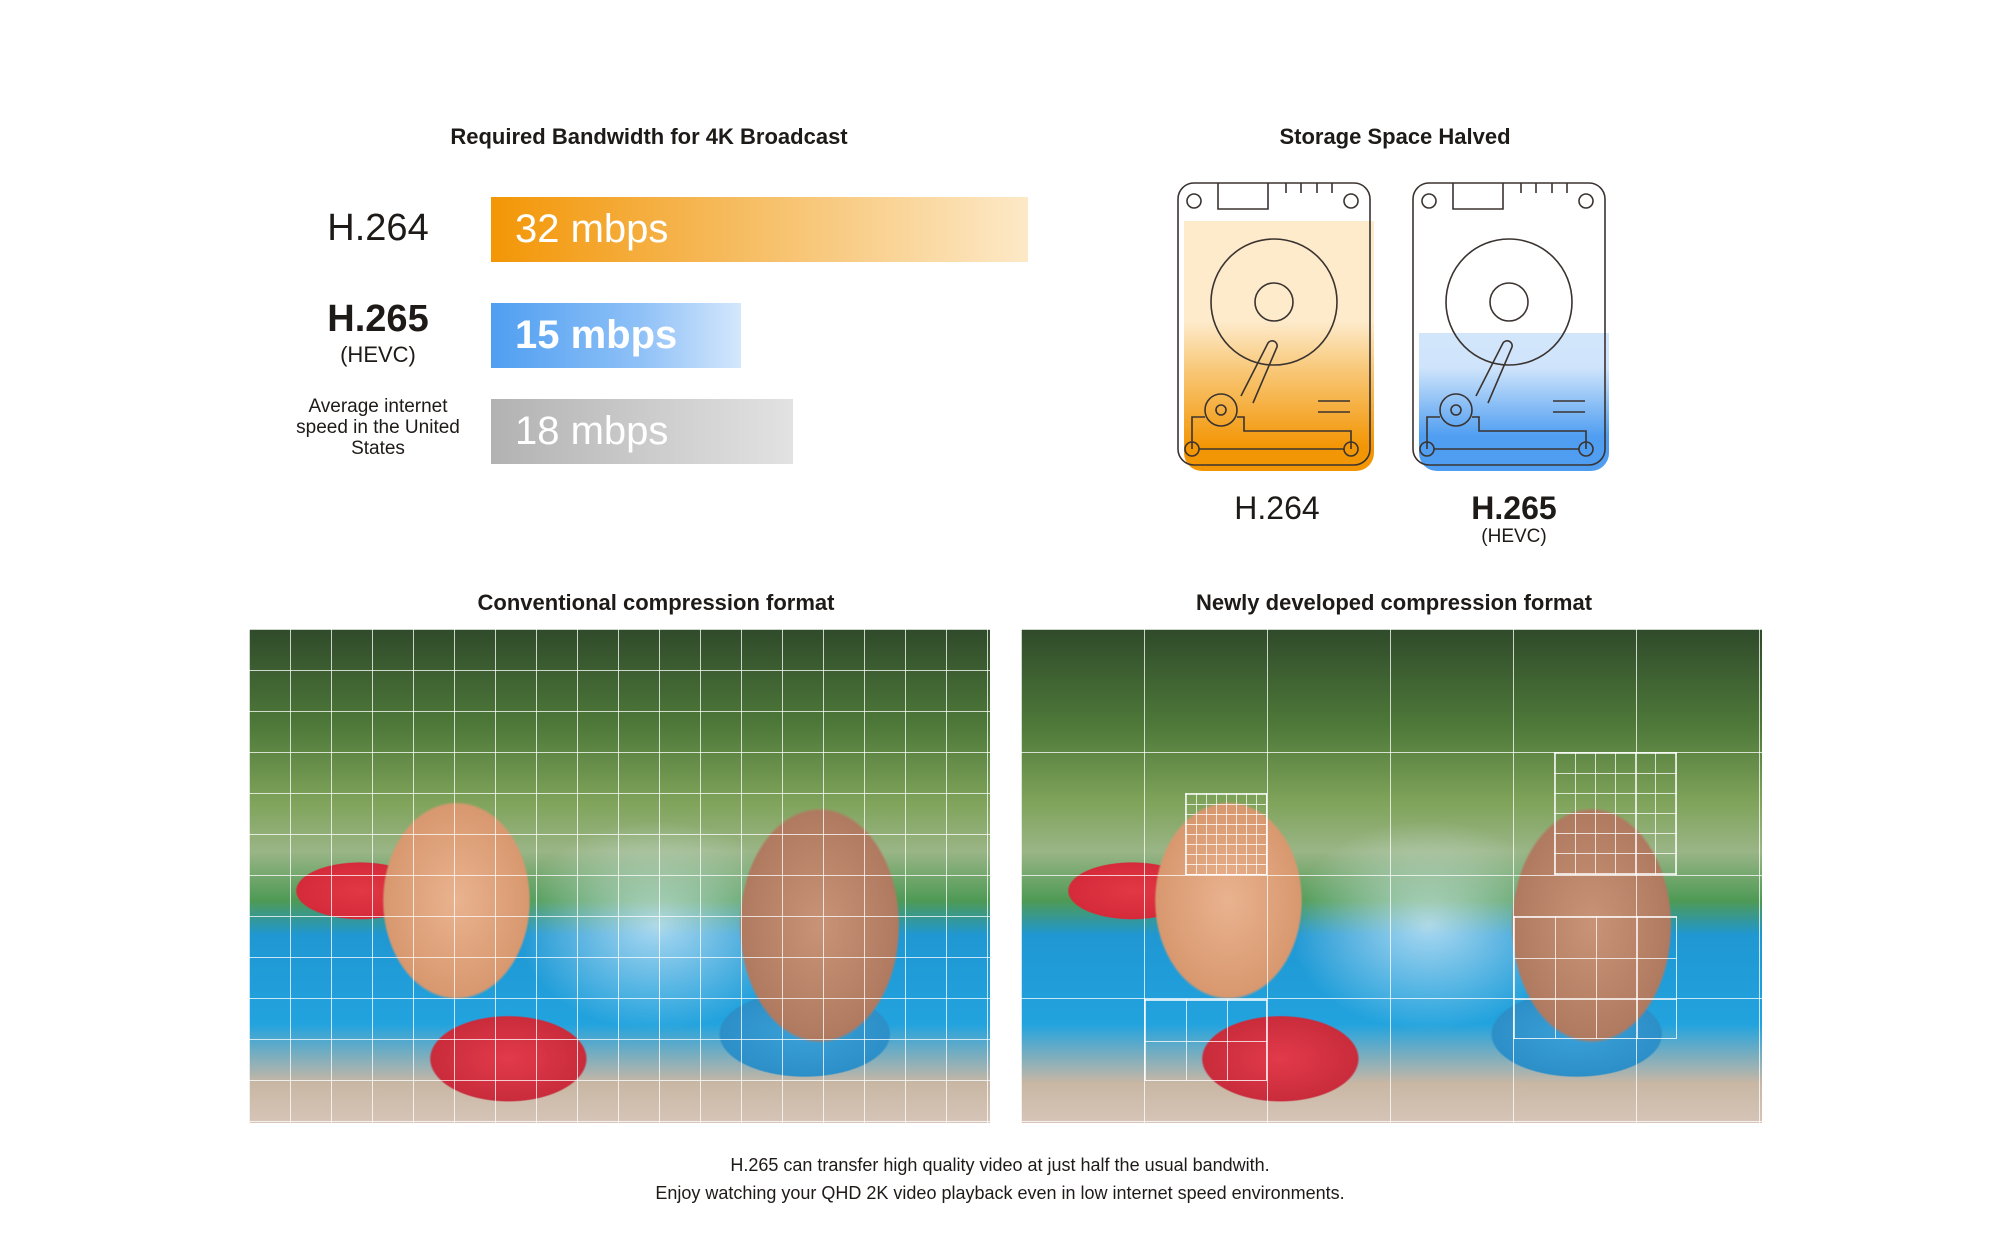 The width and height of the screenshot is (2000, 1256). Describe the element at coordinates (759, 229) in the screenshot. I see `h264-bandwidth-bar: 32 mbps` at that location.